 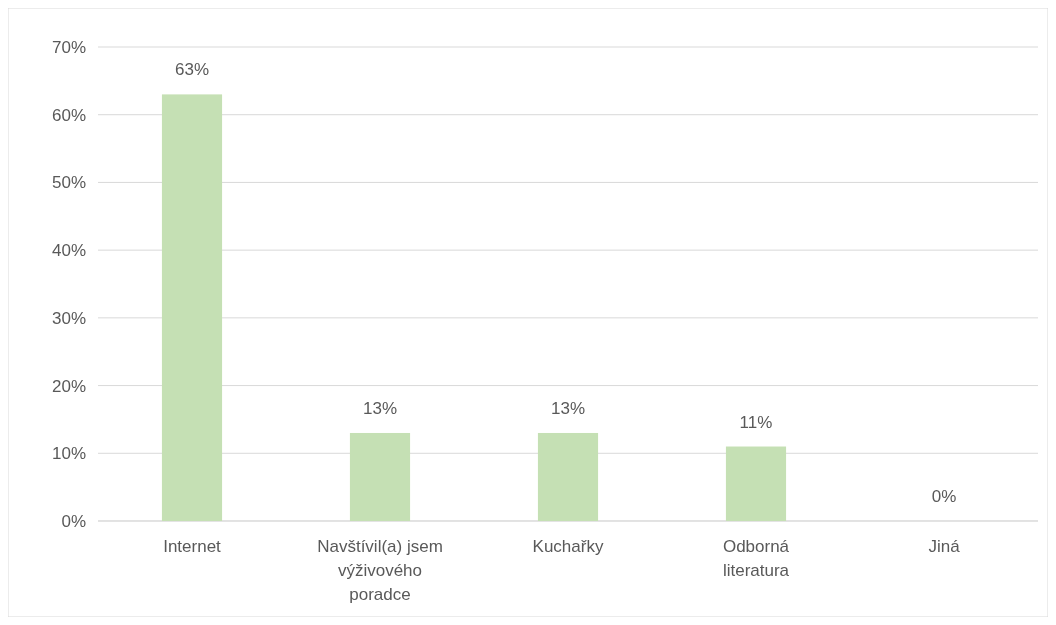 What do you see at coordinates (568, 546) in the screenshot?
I see `x-tick-label: Kuchařky` at bounding box center [568, 546].